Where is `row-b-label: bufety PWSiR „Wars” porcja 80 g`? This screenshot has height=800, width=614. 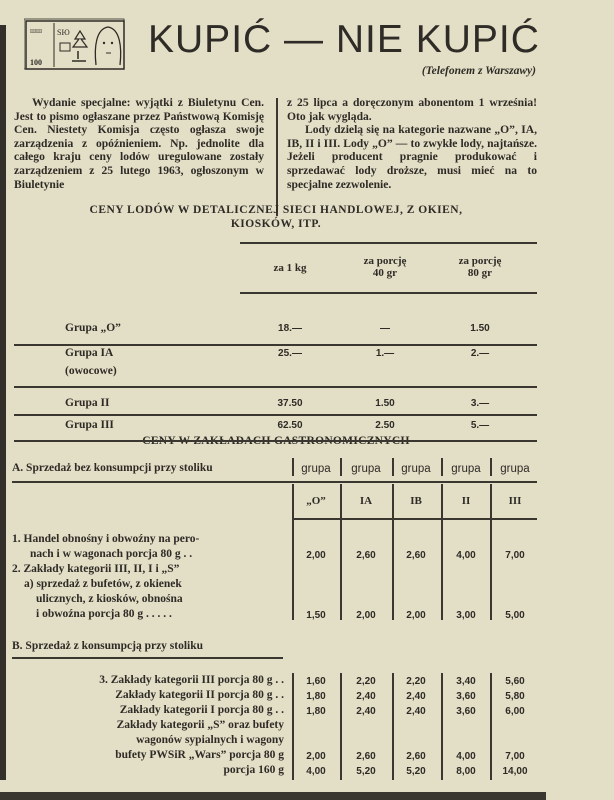
row-b-label: bufety PWSiR „Wars” porcja 80 g is located at coordinates (199, 755).